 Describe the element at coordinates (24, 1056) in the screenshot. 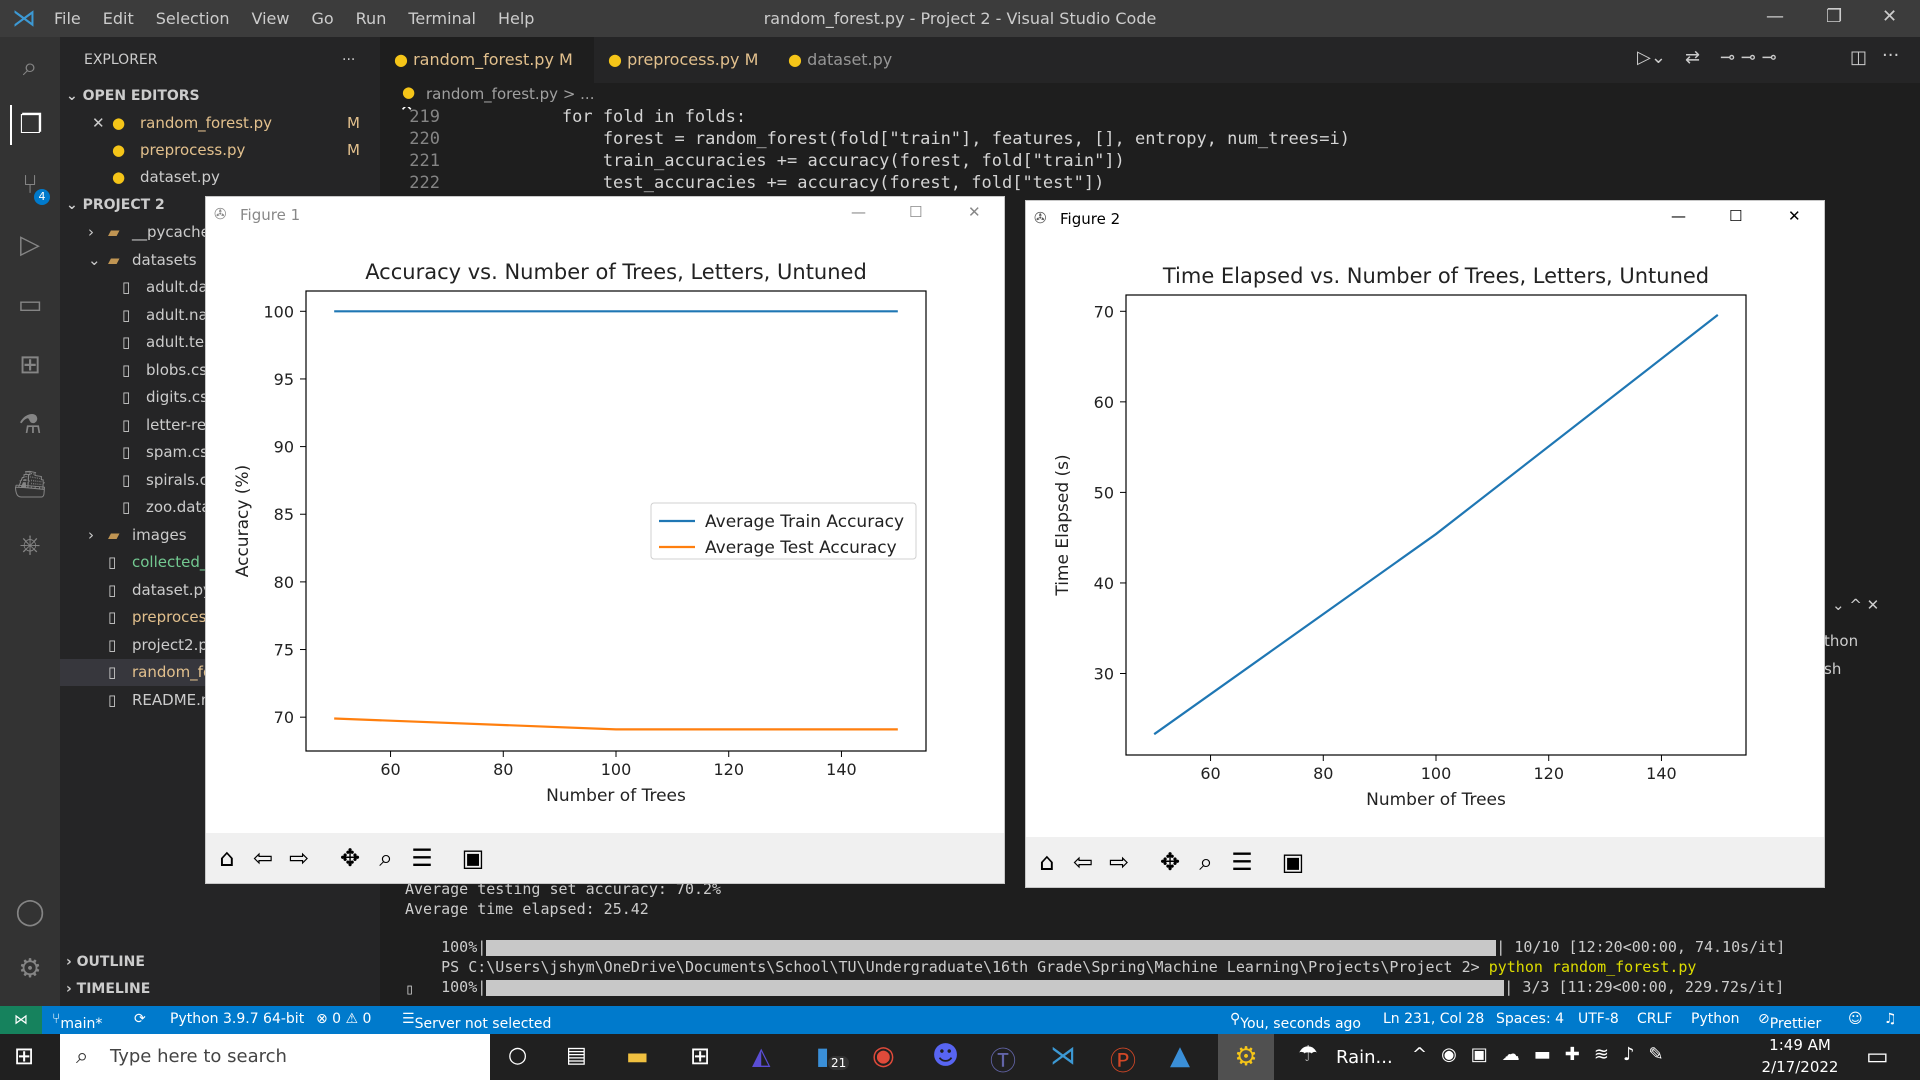

I see `windows-start-icon: ⊞` at that location.